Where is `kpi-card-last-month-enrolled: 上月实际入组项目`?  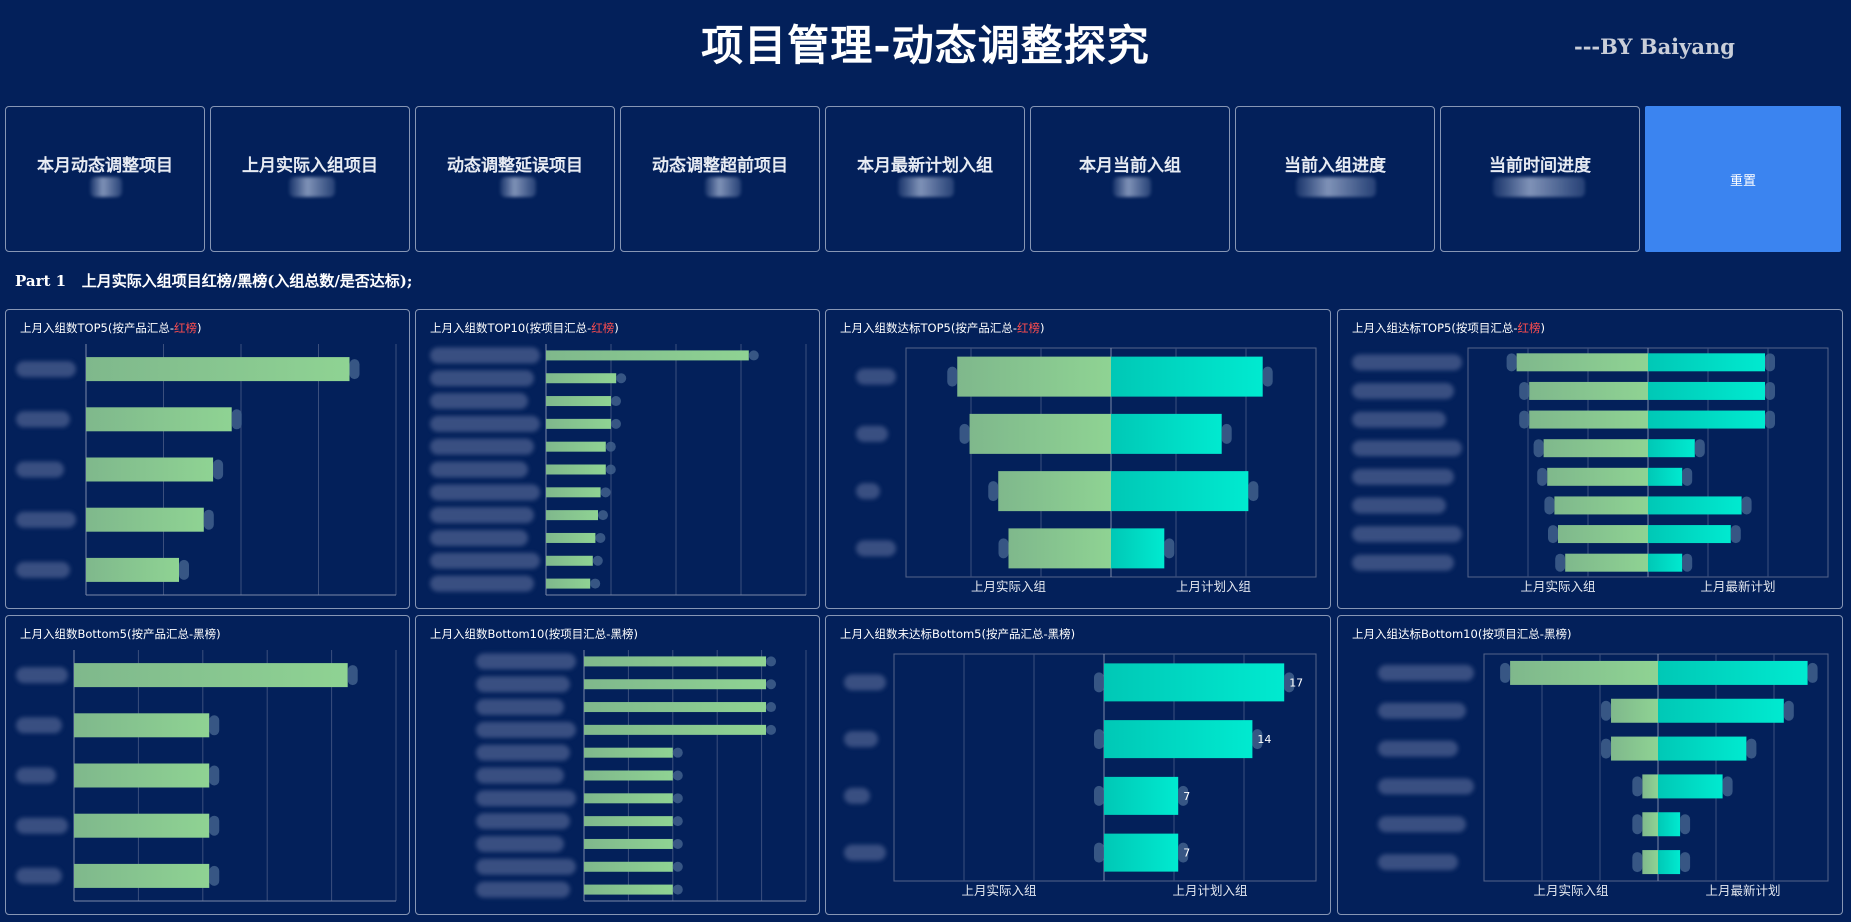 kpi-card-last-month-enrolled: 上月实际入组项目 is located at coordinates (310, 179).